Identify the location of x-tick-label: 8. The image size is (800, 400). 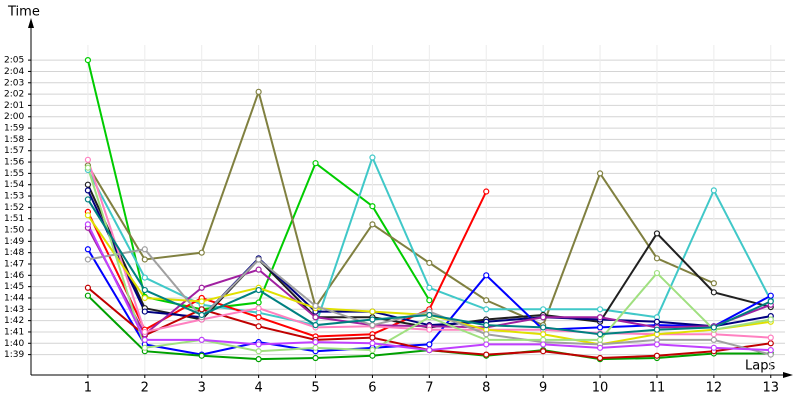
(486, 388).